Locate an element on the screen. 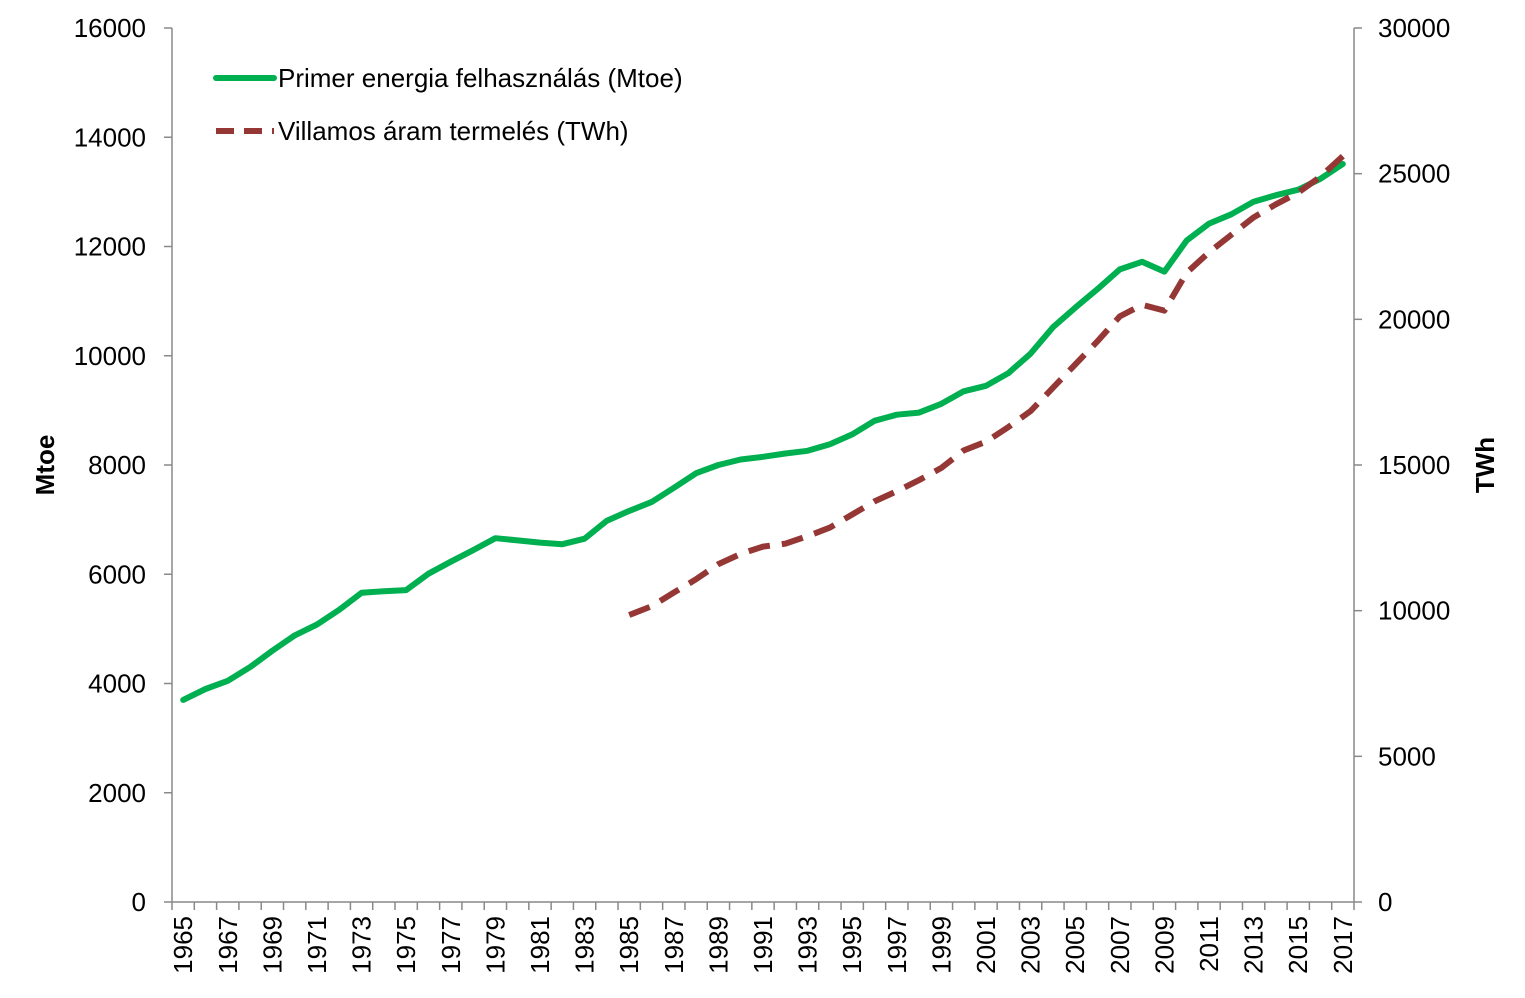 This screenshot has height=998, width=1525. right-axis-title: TWh is located at coordinates (1485, 465).